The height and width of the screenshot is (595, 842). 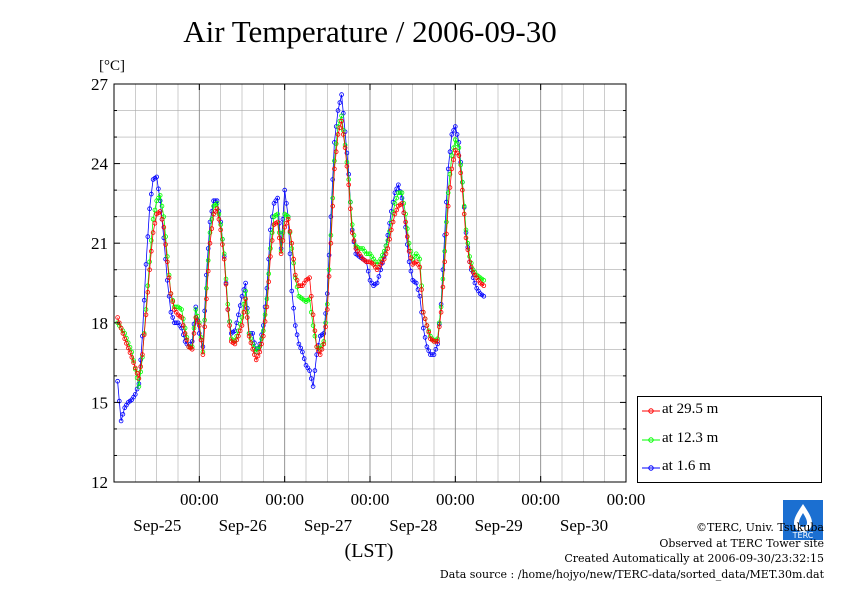 What do you see at coordinates (686, 466) in the screenshot?
I see `legend-label: at 1.6 m` at bounding box center [686, 466].